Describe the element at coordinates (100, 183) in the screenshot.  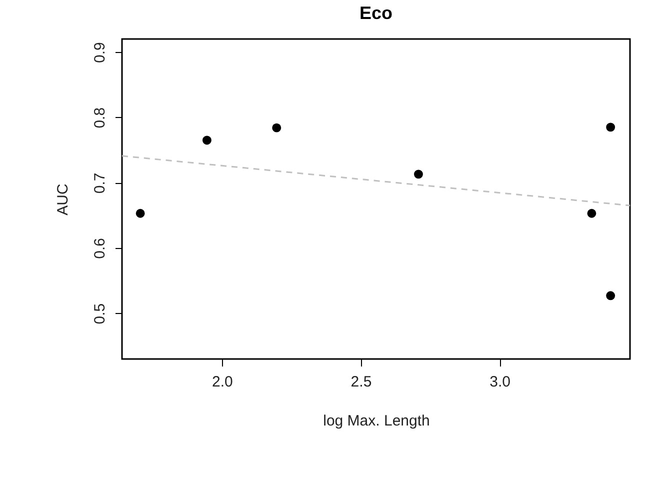
I see `y-tick-label: 0.7` at that location.